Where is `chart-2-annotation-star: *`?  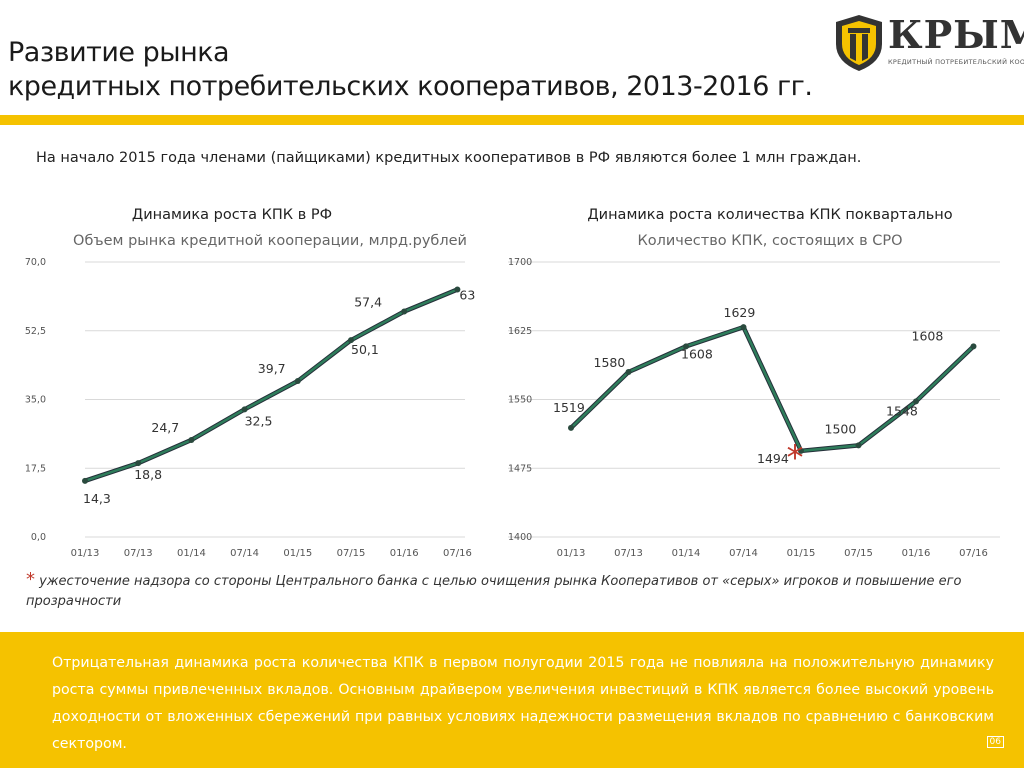 chart-2-annotation-star: * is located at coordinates (795, 458).